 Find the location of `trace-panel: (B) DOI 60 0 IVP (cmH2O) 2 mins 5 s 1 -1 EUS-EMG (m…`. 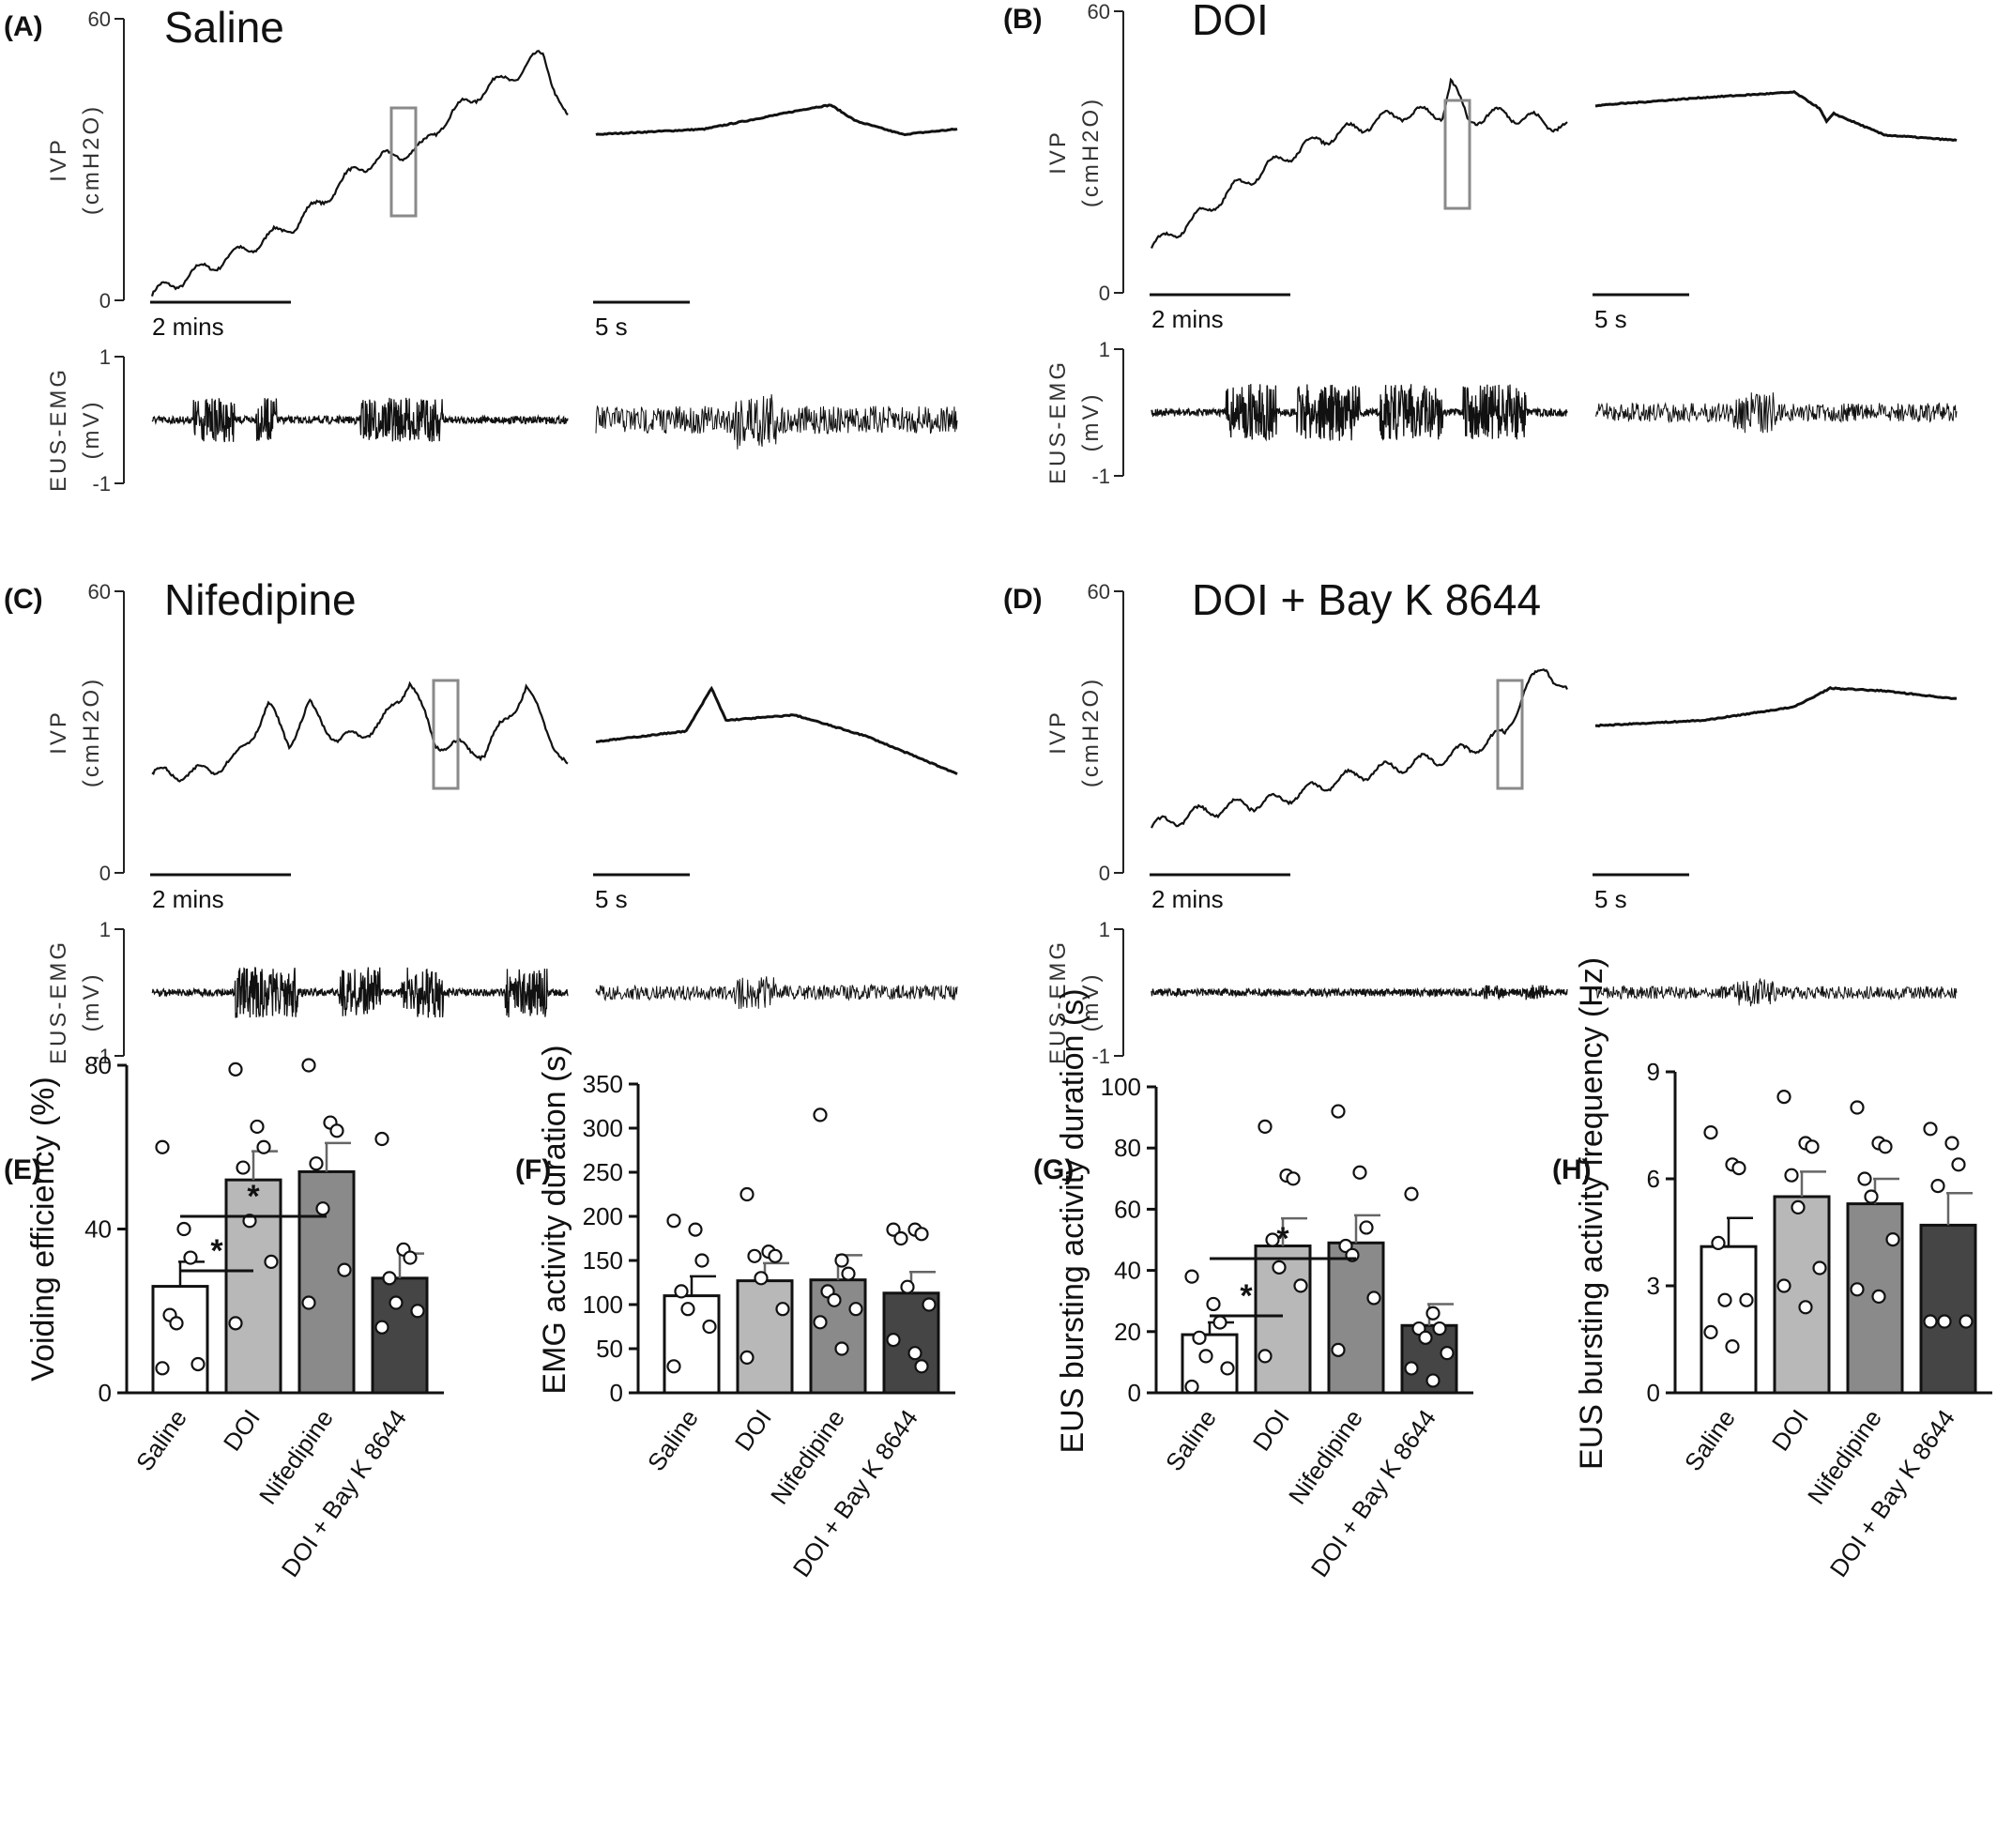

trace-panel: (B) DOI 60 0 IVP (cmH2O) 2 mins 5 s 1 -1 EUS-EMG (m… is located at coordinates (1480, 244).